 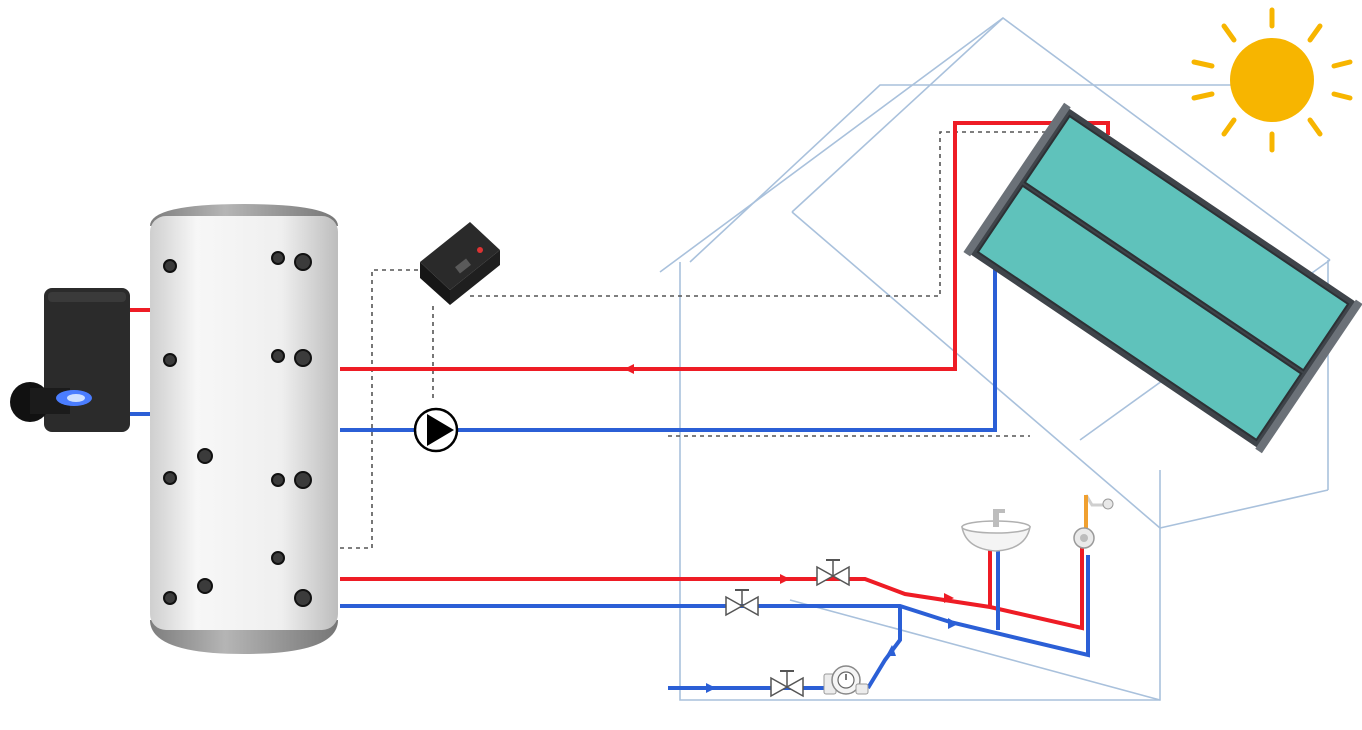 What do you see at coordinates (237, 429) in the screenshot?
I see `tank-port-icons` at bounding box center [237, 429].